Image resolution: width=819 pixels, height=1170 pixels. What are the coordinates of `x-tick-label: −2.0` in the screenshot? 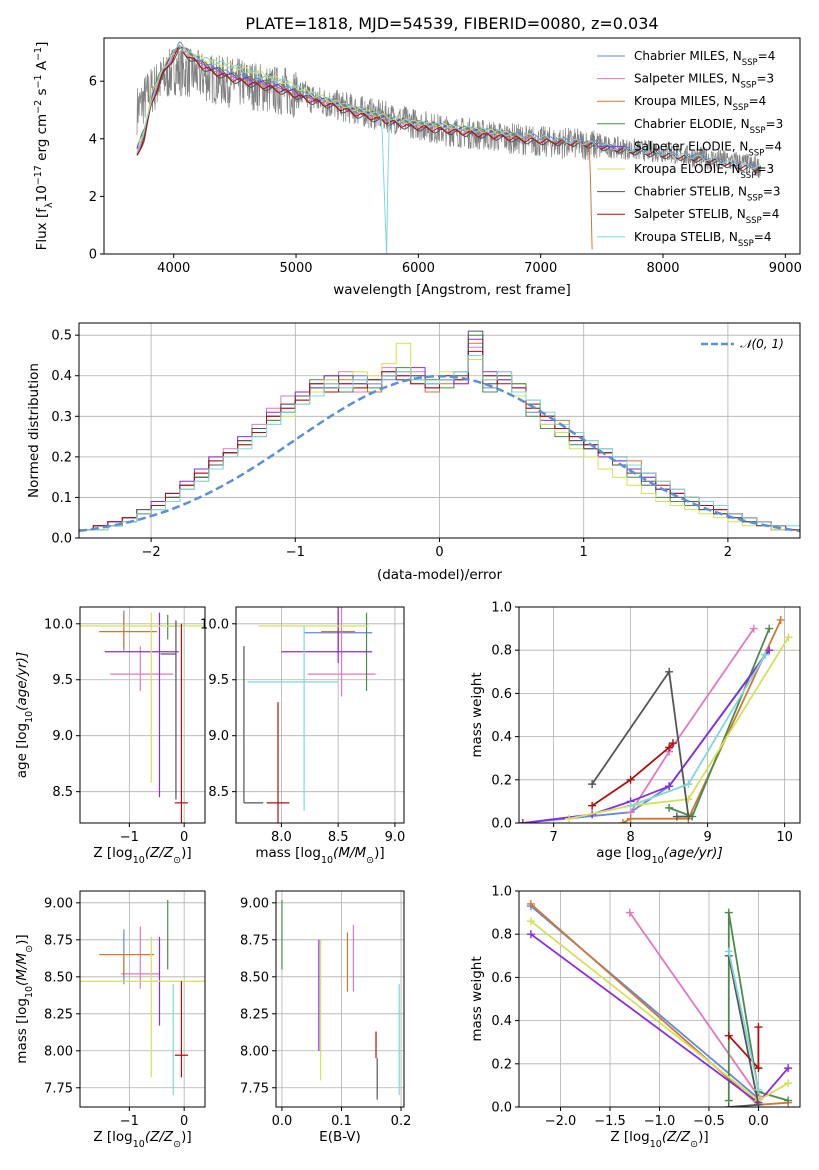 It's located at (561, 1121).